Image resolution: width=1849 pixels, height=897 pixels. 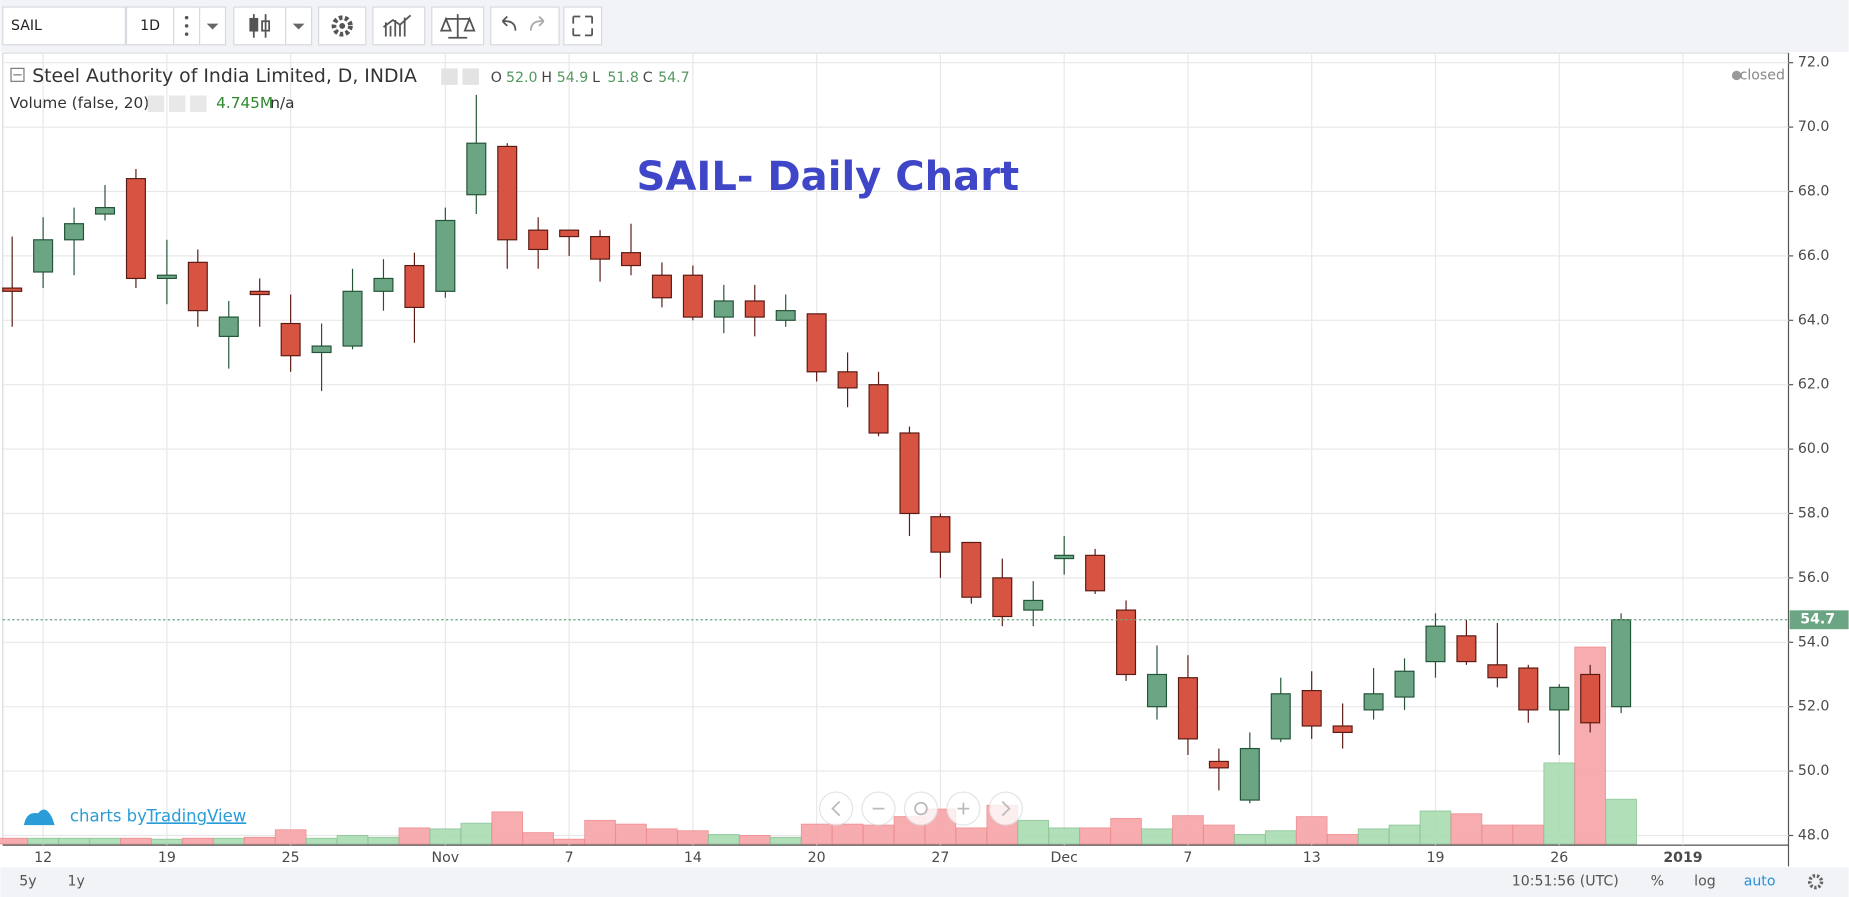 I want to click on percent-toggle: %, so click(x=1657, y=882).